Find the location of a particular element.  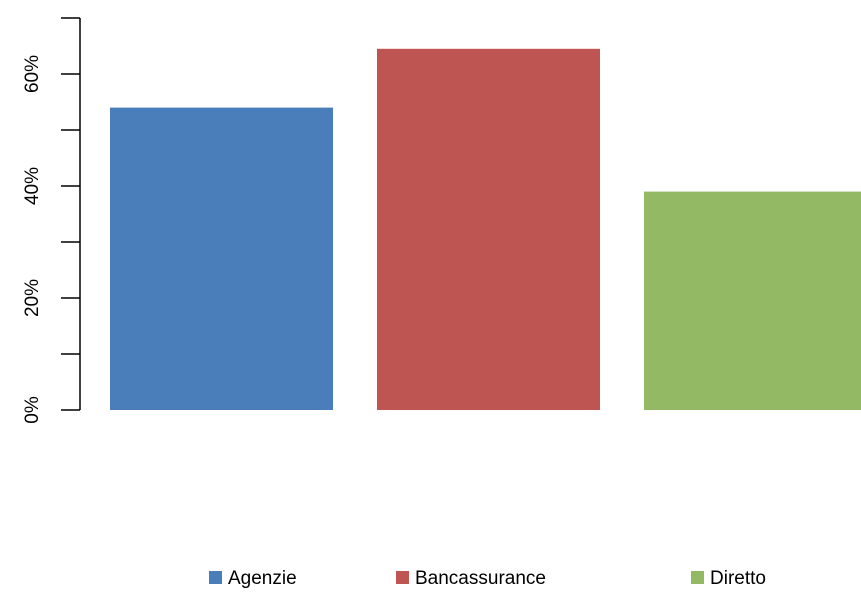

bar-agenzie is located at coordinates (221, 258).